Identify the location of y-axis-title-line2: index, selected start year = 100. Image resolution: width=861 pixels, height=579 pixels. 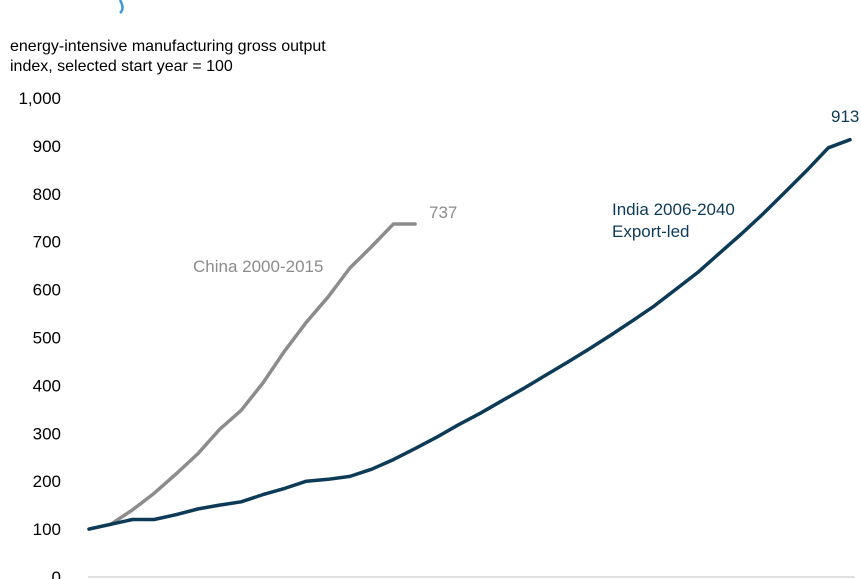
(121, 66).